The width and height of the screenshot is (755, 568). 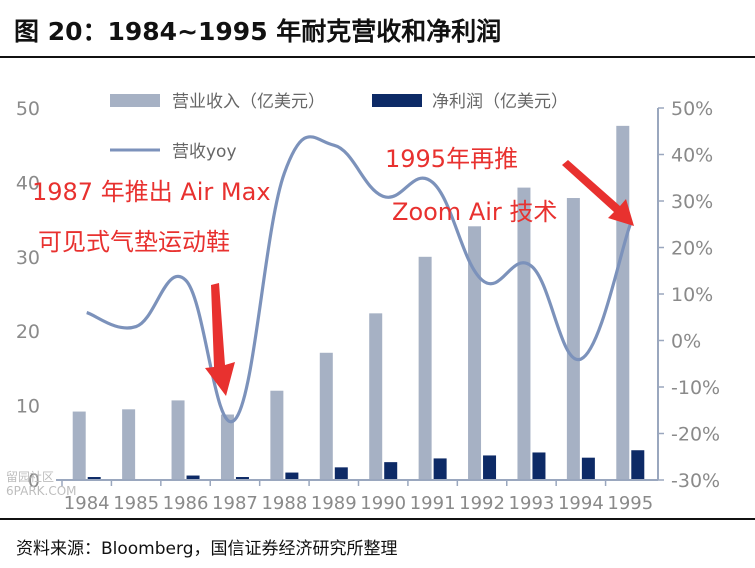 I want to click on annotation-1995-line2: Zoom Air 技术, so click(x=474, y=212).